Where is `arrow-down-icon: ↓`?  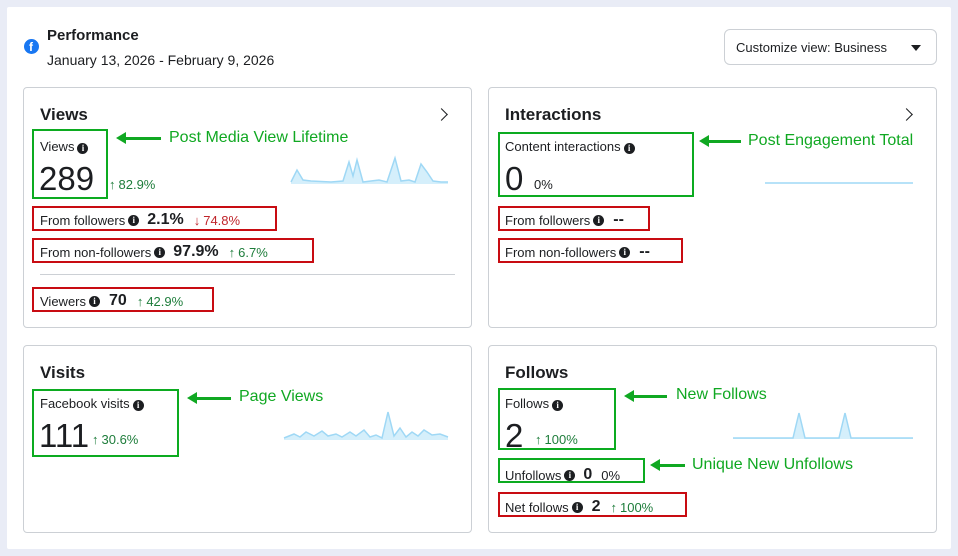 arrow-down-icon: ↓ is located at coordinates (197, 220).